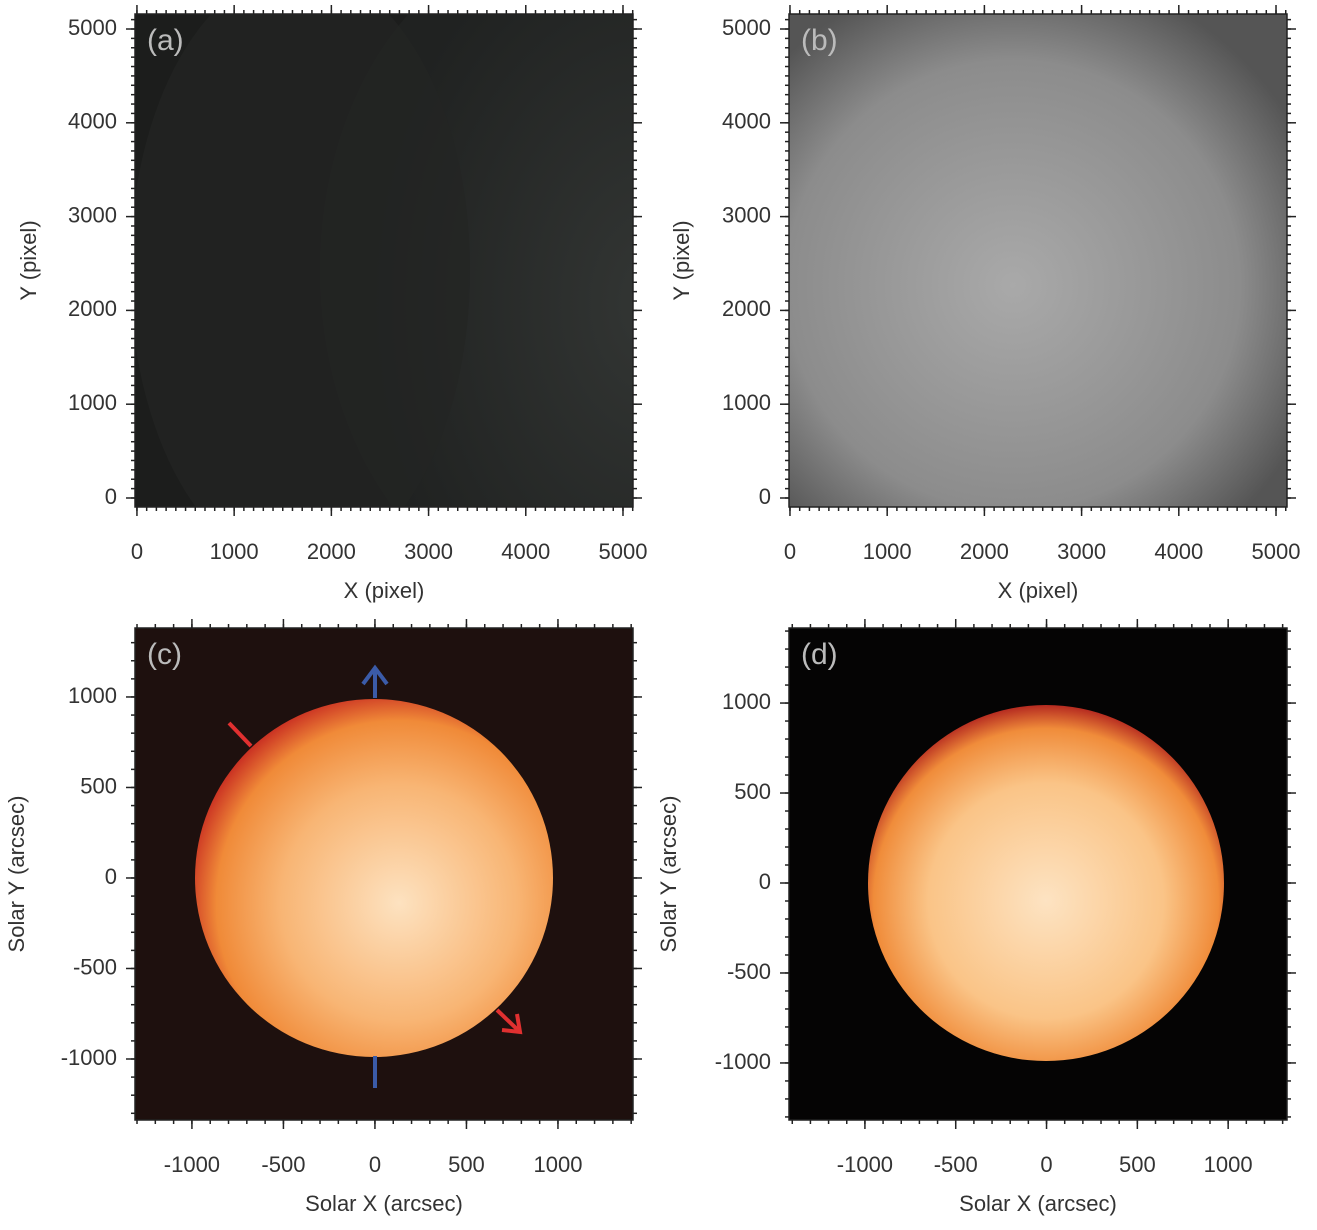  I want to click on panel-label: (a), so click(165, 40).